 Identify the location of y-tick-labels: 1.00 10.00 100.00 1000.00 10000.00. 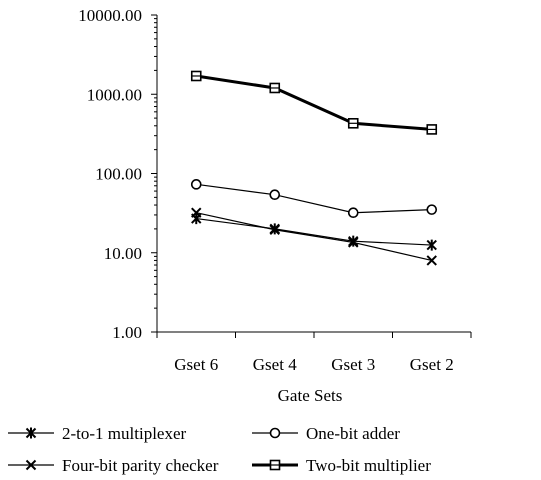
(110, 174).